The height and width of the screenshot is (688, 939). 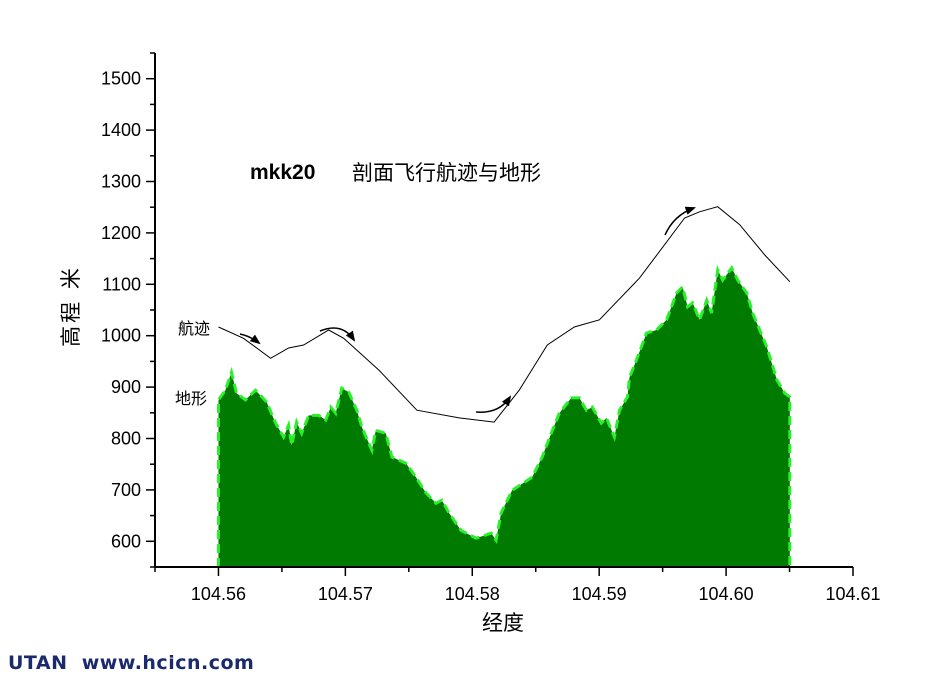 What do you see at coordinates (218, 594) in the screenshot?
I see `x-tick-label: 104.56` at bounding box center [218, 594].